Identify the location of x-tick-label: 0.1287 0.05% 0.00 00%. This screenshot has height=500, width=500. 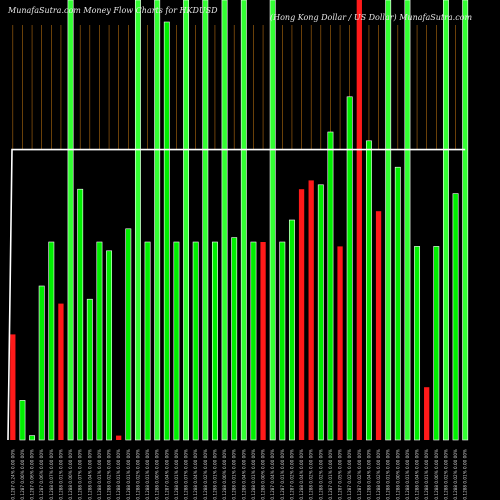
(340, 474).